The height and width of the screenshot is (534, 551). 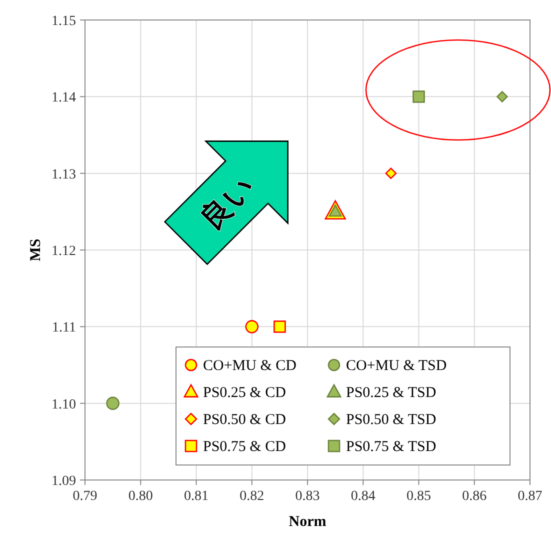 I want to click on x-tick-label: 0.80, so click(x=140, y=496).